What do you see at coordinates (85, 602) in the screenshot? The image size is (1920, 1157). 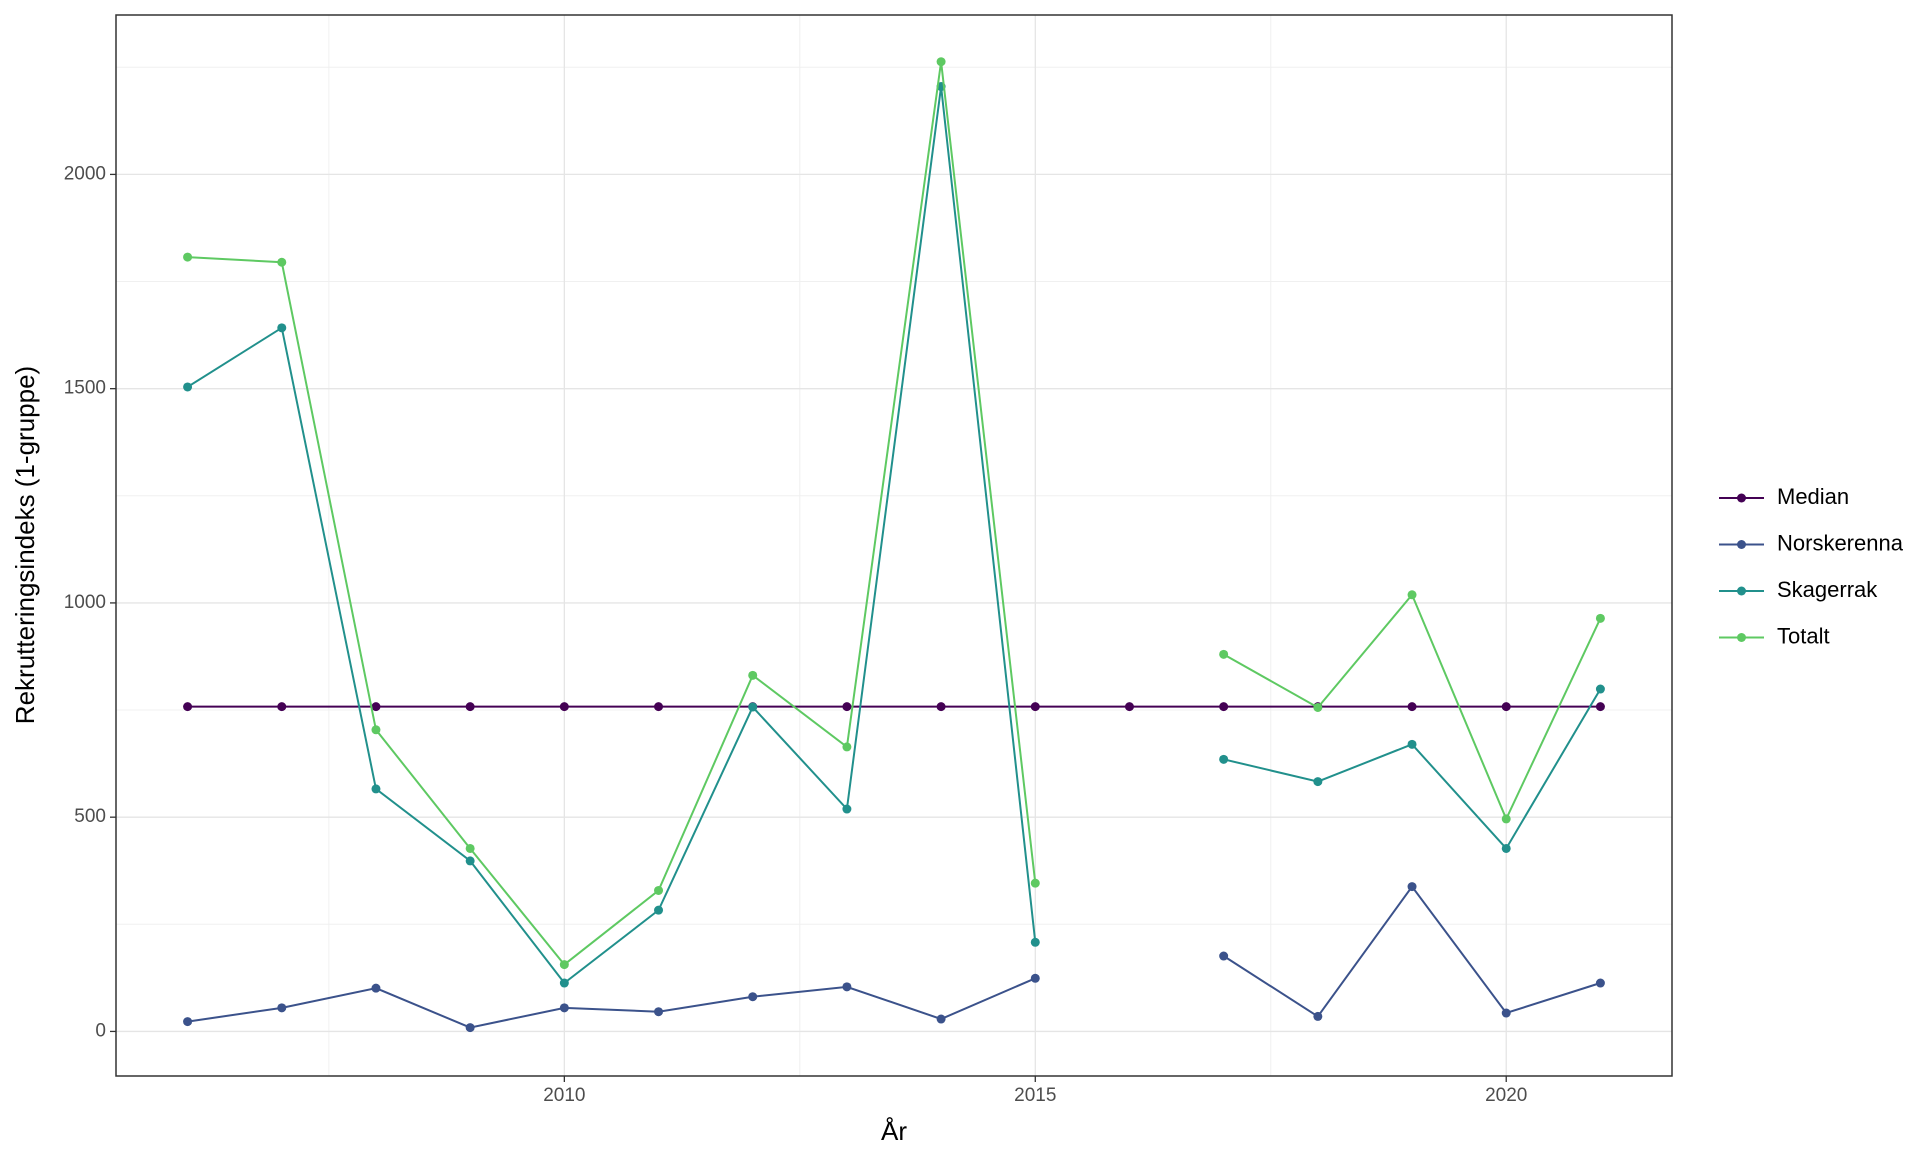 I see `y-tick-label: 1000` at bounding box center [85, 602].